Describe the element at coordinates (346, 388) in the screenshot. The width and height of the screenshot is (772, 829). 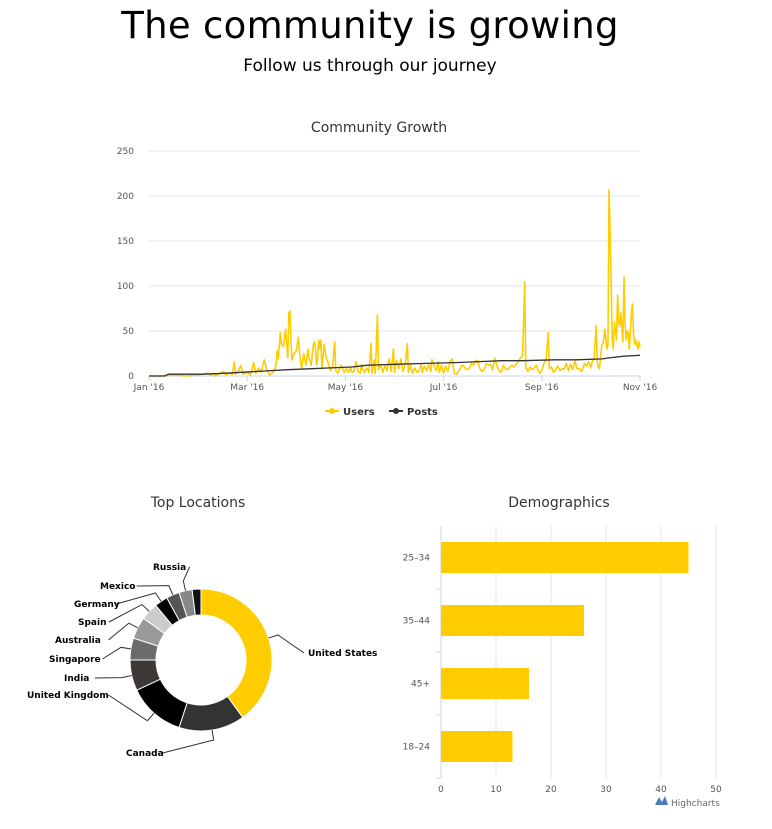
I see `x-tick-label: May '16` at that location.